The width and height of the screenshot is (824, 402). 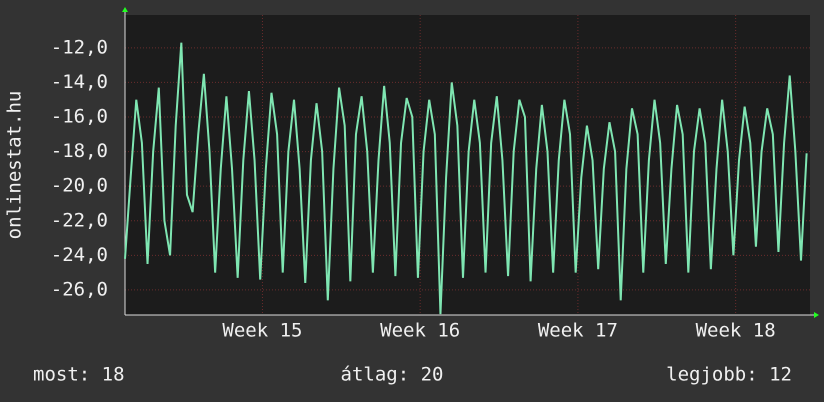 I want to click on x-tick-label: Week 16, so click(x=420, y=331).